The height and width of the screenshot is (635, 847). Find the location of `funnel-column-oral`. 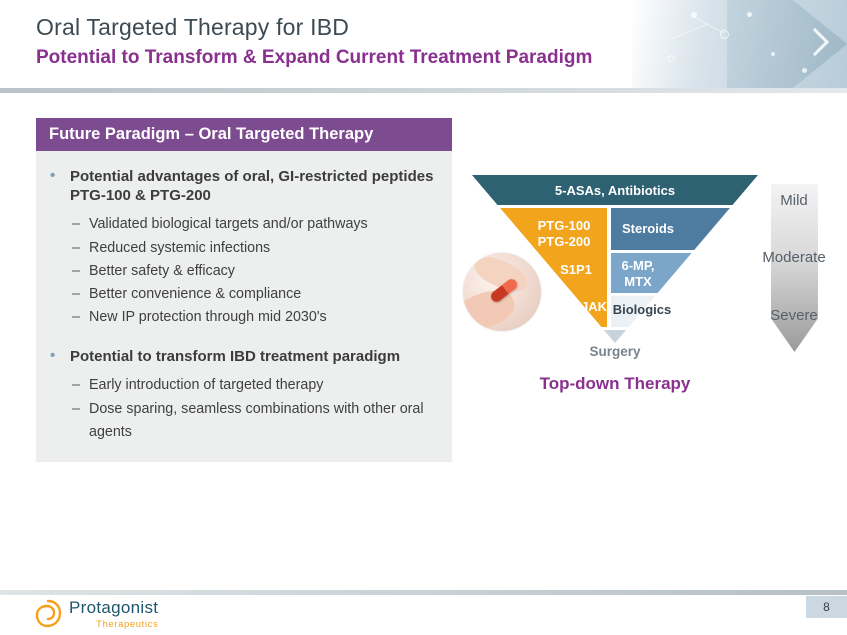

funnel-column-oral is located at coordinates (553, 267).